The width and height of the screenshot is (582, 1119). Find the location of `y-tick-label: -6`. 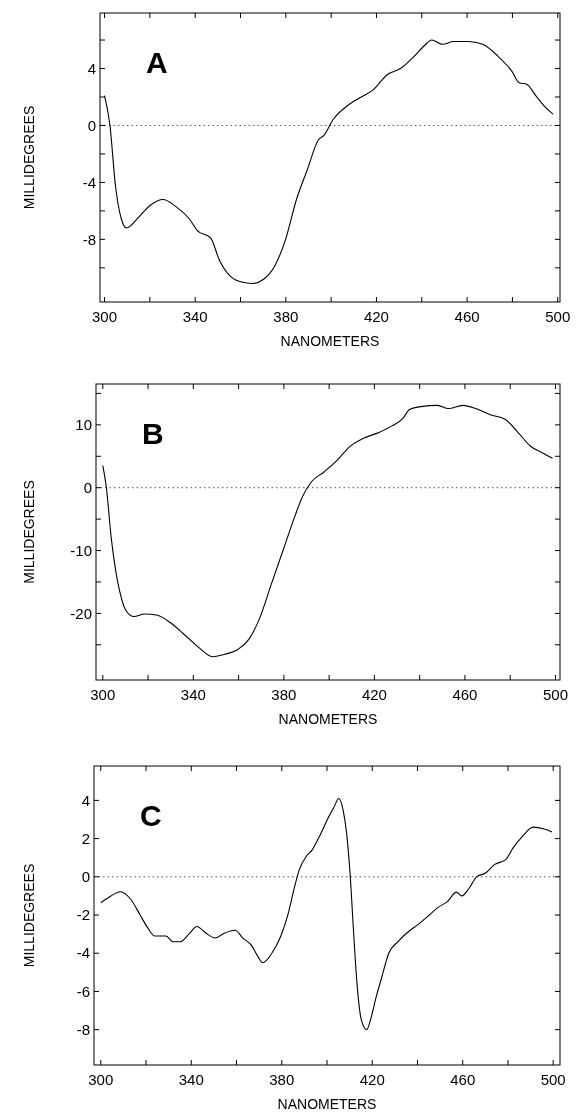

y-tick-label: -6 is located at coordinates (83, 991).